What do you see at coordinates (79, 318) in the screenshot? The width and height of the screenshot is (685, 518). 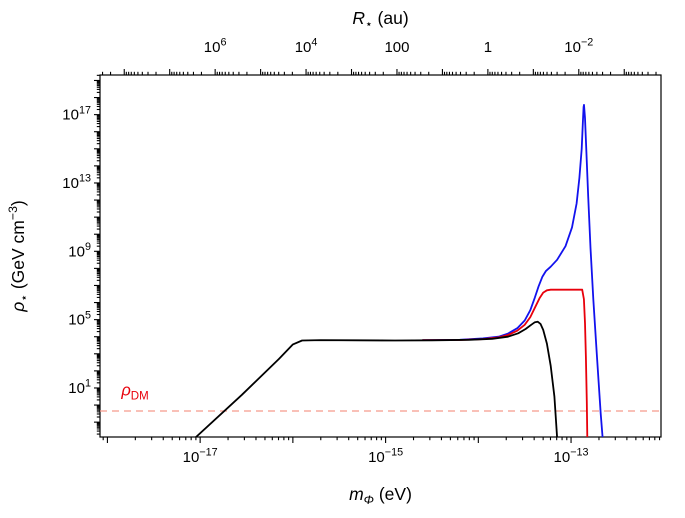 I see `y-tick-label: 10⁵` at bounding box center [79, 318].